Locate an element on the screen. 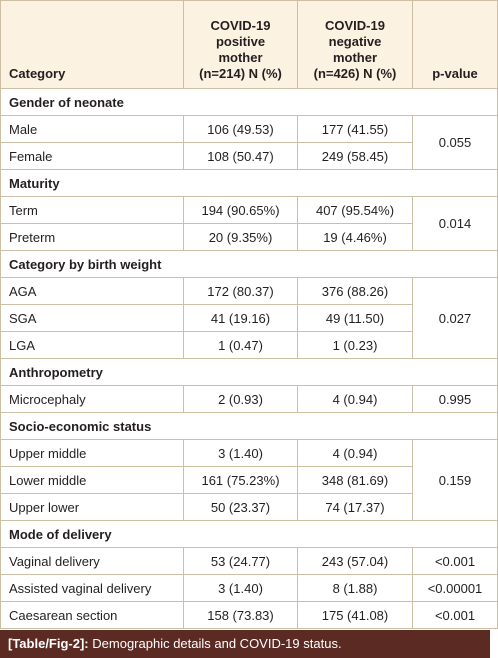 Image resolution: width=498 pixels, height=658 pixels. data-row: AGA 172 (80.37) 376 (88.26) 0.027 is located at coordinates (249, 318).